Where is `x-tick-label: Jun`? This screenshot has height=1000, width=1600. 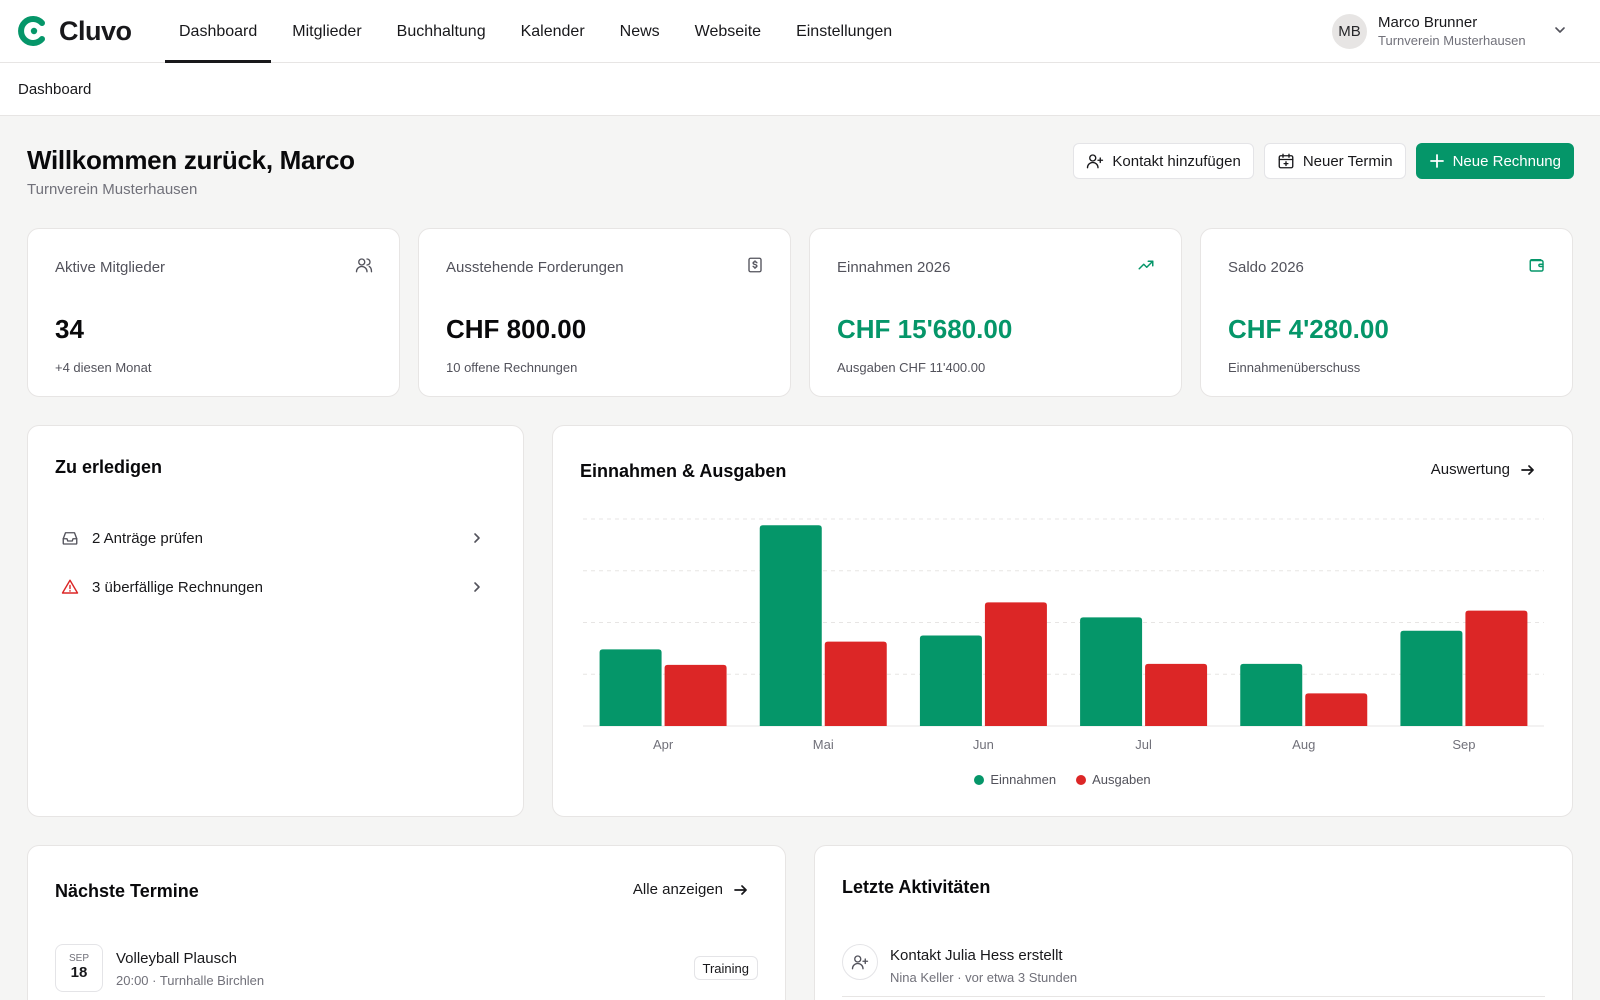
x-tick-label: Jun is located at coordinates (983, 744).